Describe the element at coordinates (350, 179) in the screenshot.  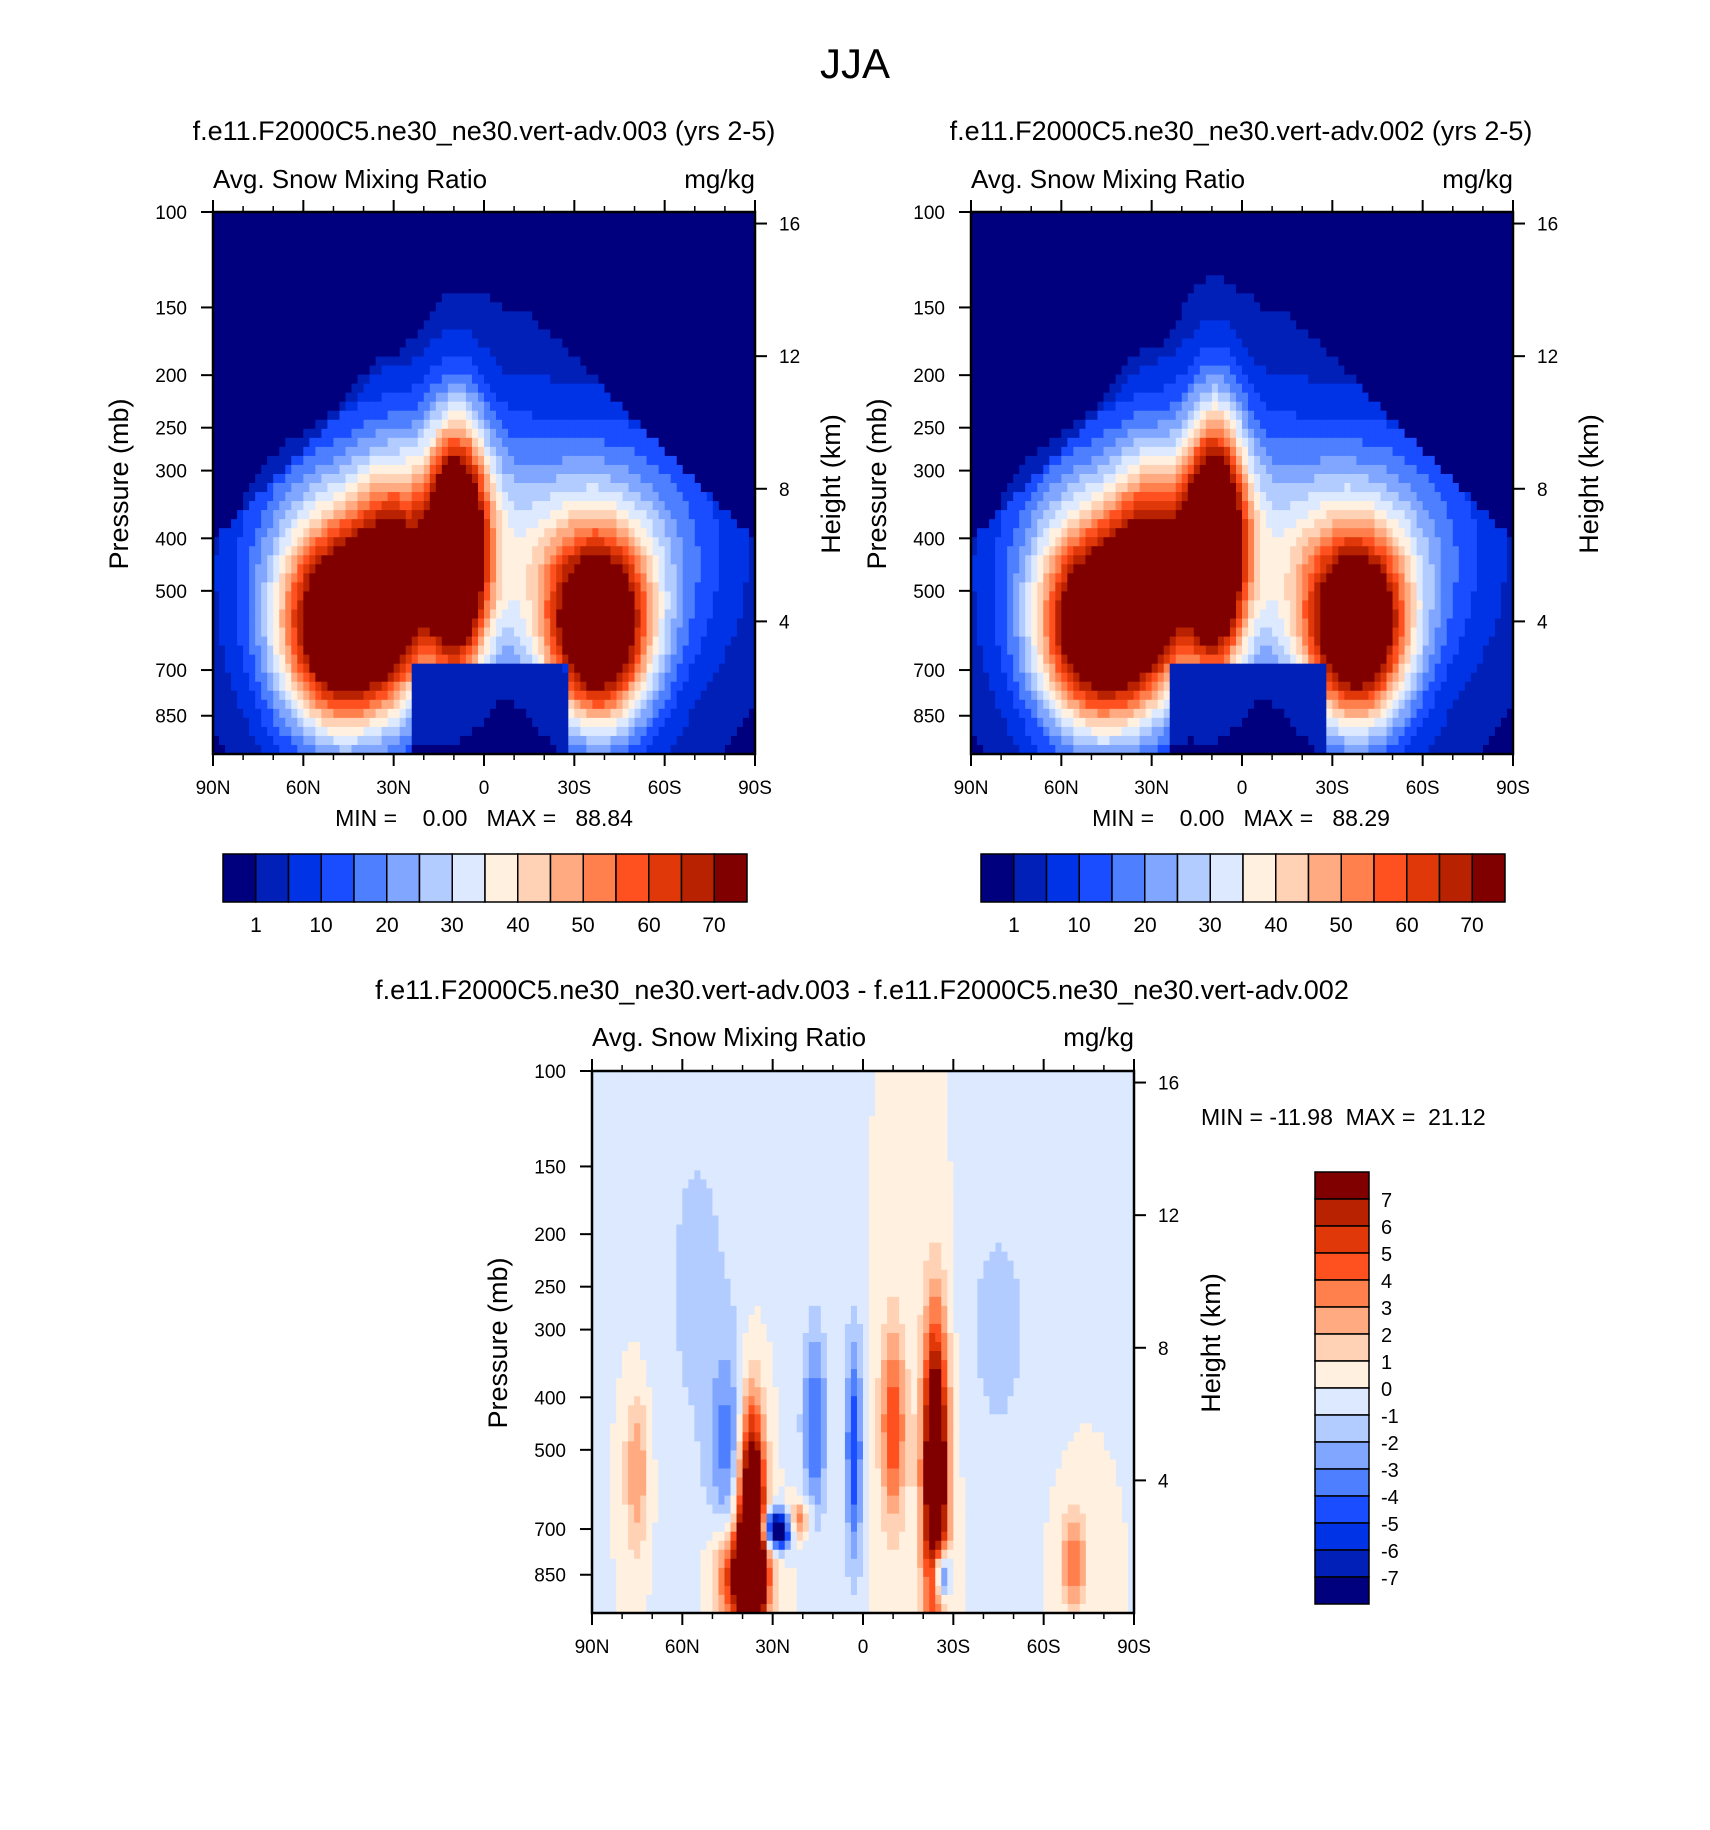
I see `panel-1-left-string: Avg. Snow Mixing Ratio` at that location.